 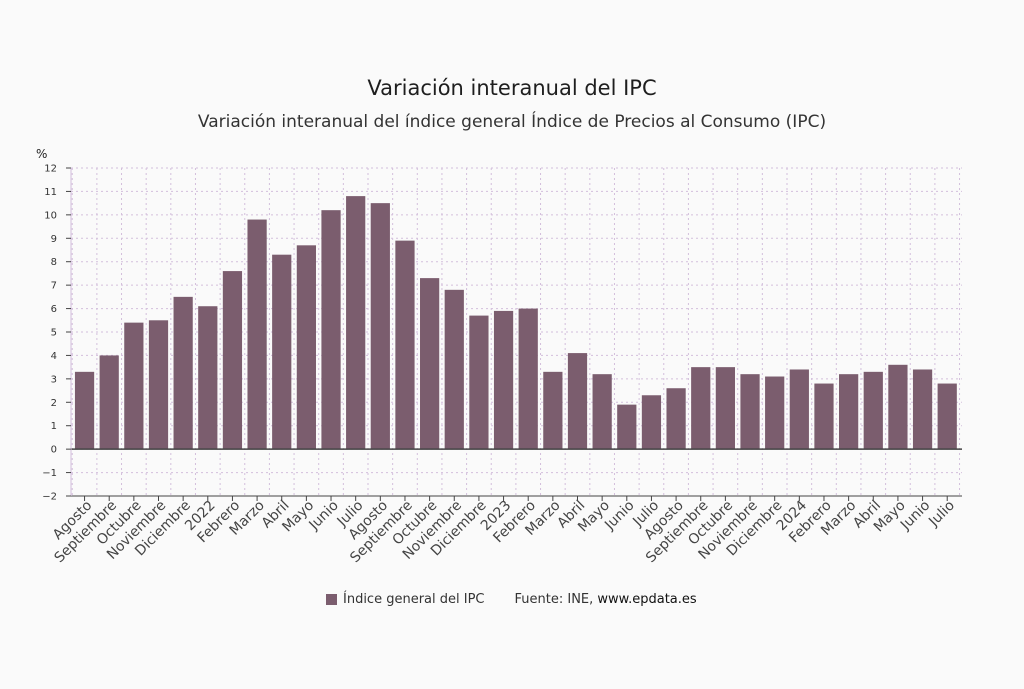 I want to click on y-tick-label-4: 2, so click(x=54, y=403).